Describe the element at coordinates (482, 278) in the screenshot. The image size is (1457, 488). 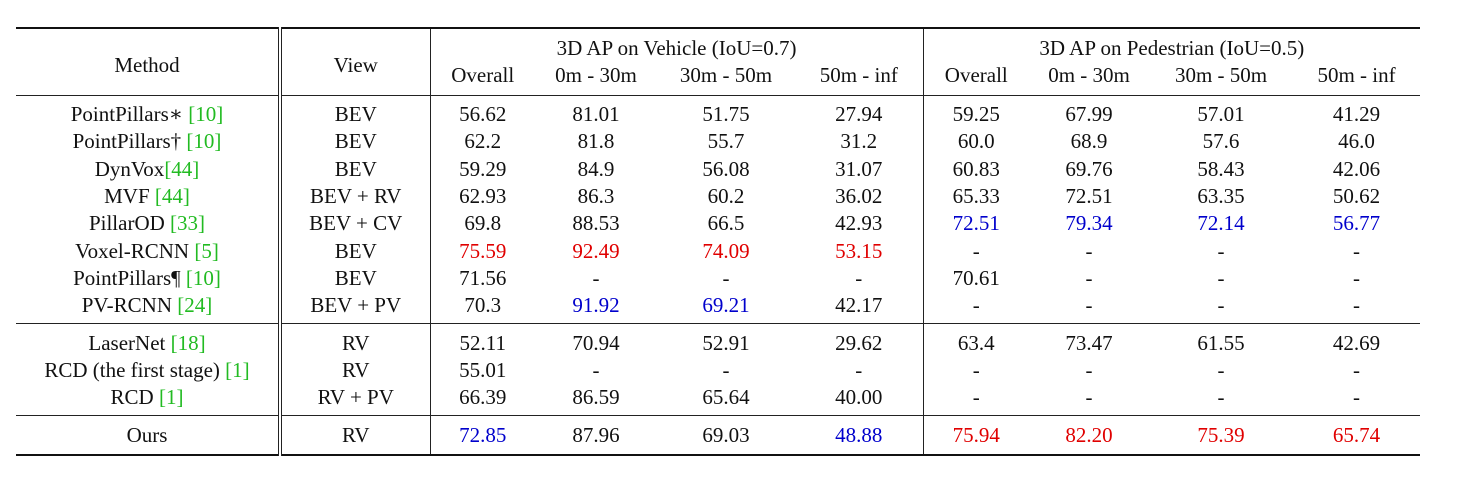
I see `value-cell: 71.56` at that location.